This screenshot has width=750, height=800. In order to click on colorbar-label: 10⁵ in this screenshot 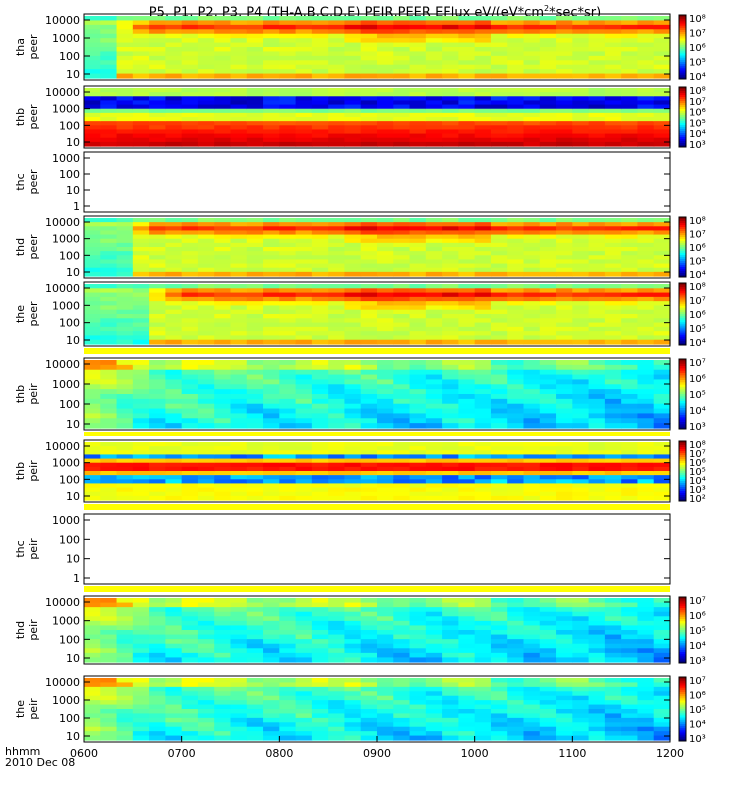, I will do `click(697, 63)`.